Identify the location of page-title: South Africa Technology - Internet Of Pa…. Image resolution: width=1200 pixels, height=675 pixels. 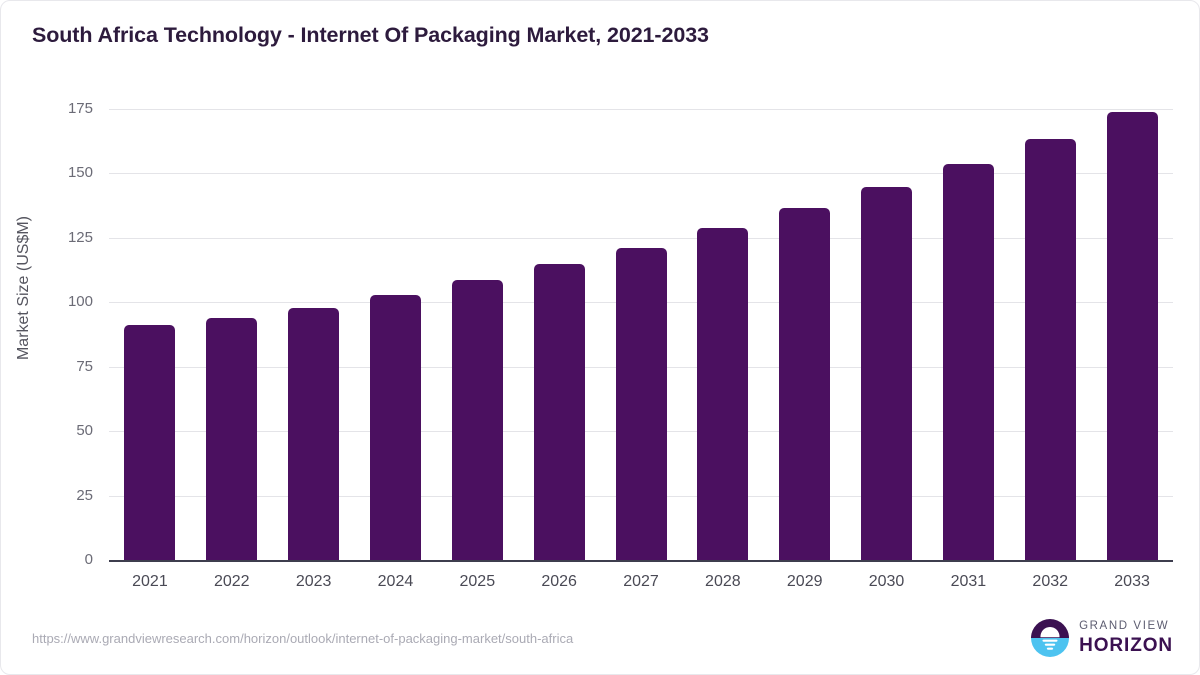
(370, 35).